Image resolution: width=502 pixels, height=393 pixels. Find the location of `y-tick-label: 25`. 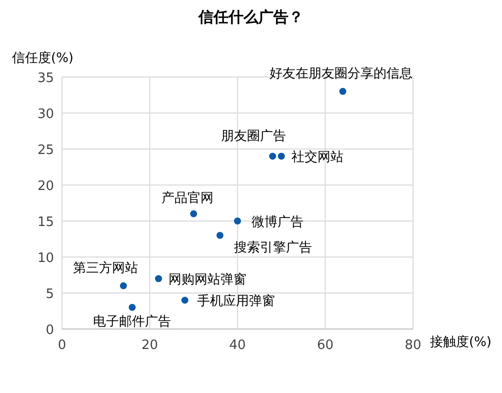

y-tick-label: 25 is located at coordinates (45, 150).